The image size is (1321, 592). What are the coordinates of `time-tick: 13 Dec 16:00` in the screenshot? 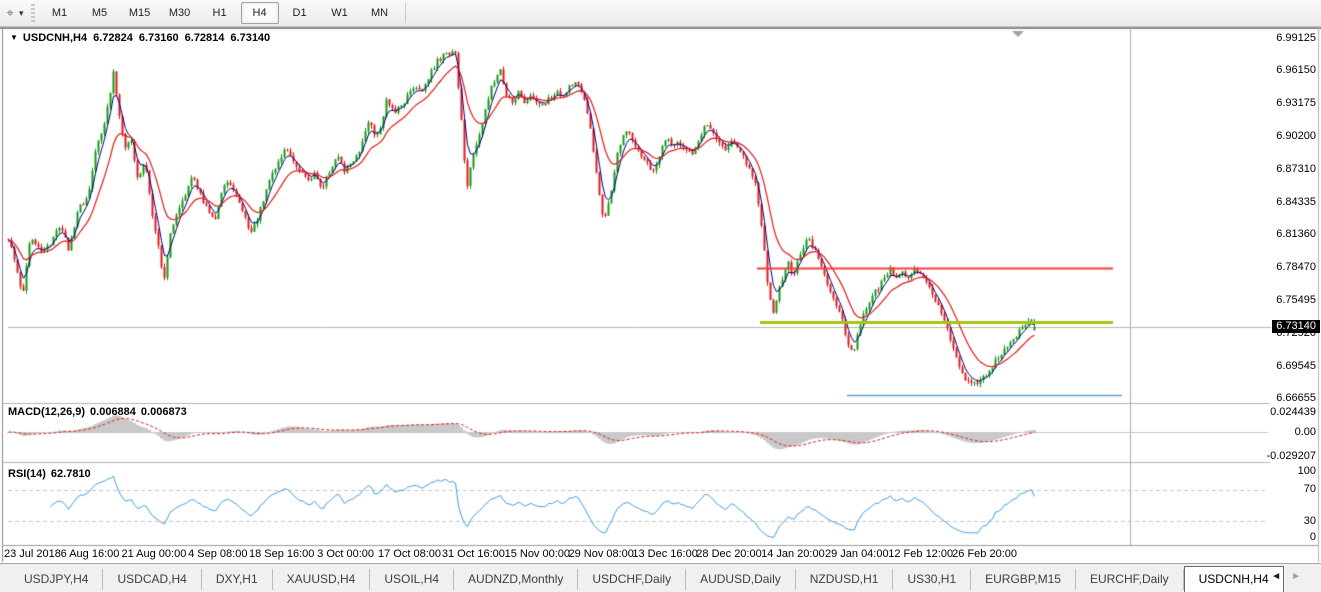 It's located at (665, 554).